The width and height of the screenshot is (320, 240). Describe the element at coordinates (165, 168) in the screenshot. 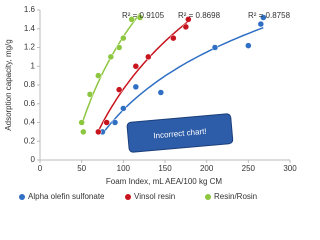

I see `x-tick-label: 150` at that location.